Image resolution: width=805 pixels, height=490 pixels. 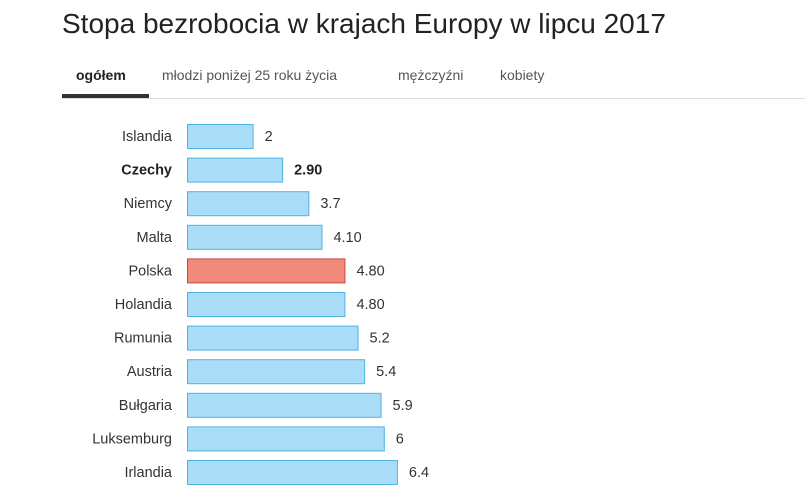 I want to click on category-label: Luksemburg, so click(x=132, y=439).